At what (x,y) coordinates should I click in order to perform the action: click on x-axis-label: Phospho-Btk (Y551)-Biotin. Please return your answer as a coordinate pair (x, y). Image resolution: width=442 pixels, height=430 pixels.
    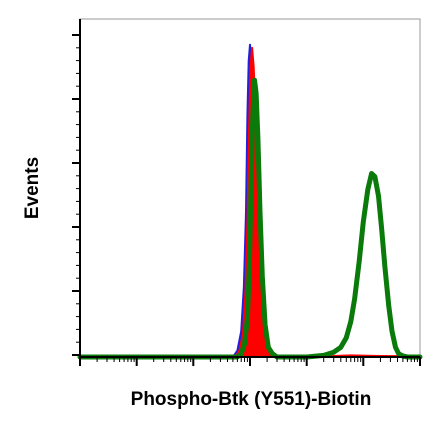
    Looking at the image, I should click on (251, 399).